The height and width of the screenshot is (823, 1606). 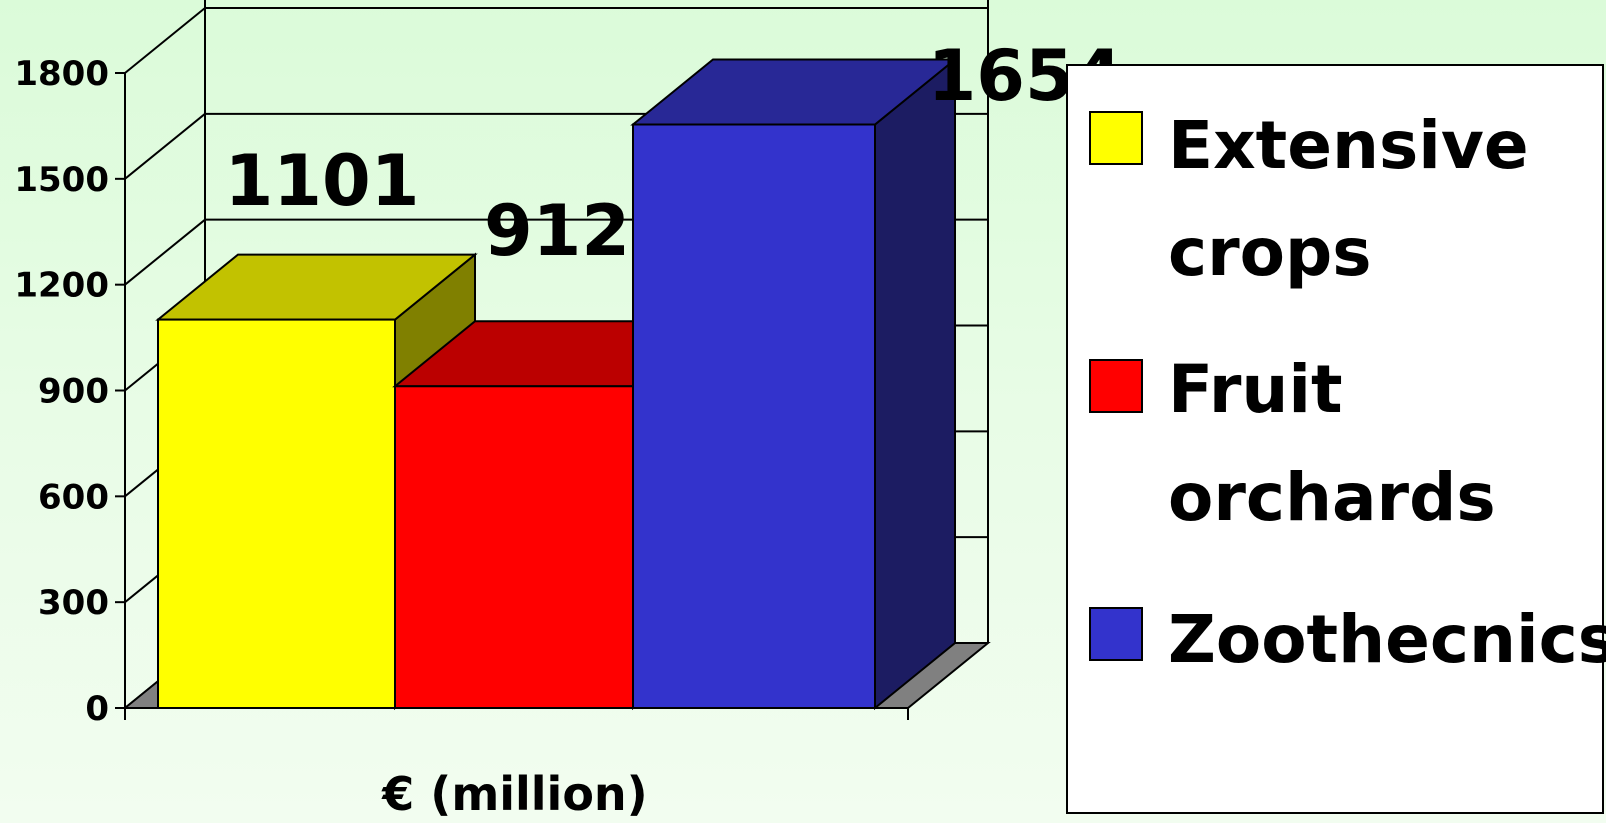 What do you see at coordinates (1270, 252) in the screenshot?
I see `legend-label-1: crops` at bounding box center [1270, 252].